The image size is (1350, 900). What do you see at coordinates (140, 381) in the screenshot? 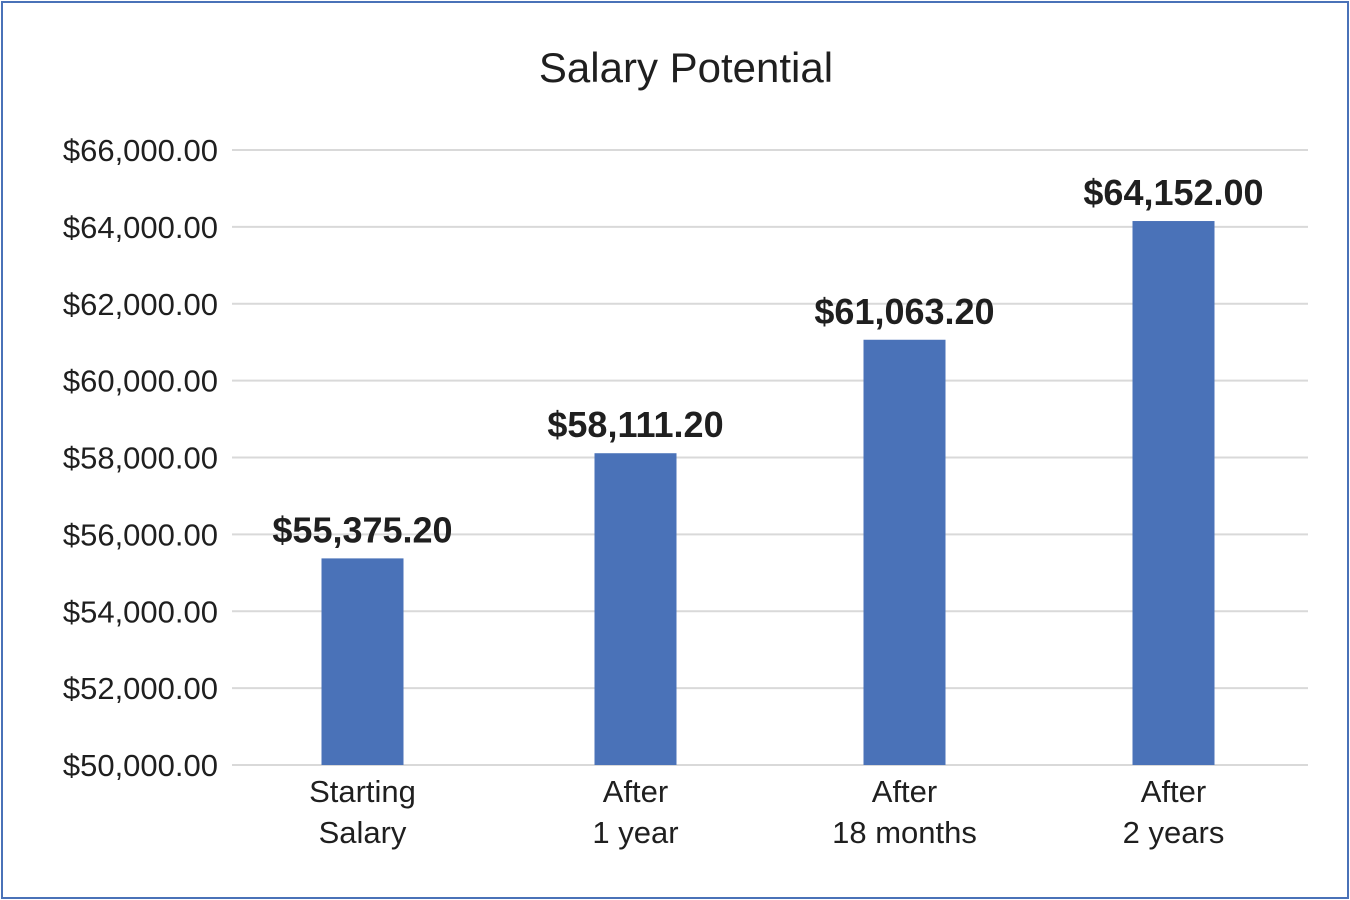
I see `y-tick-label: $60,000.00` at bounding box center [140, 381].